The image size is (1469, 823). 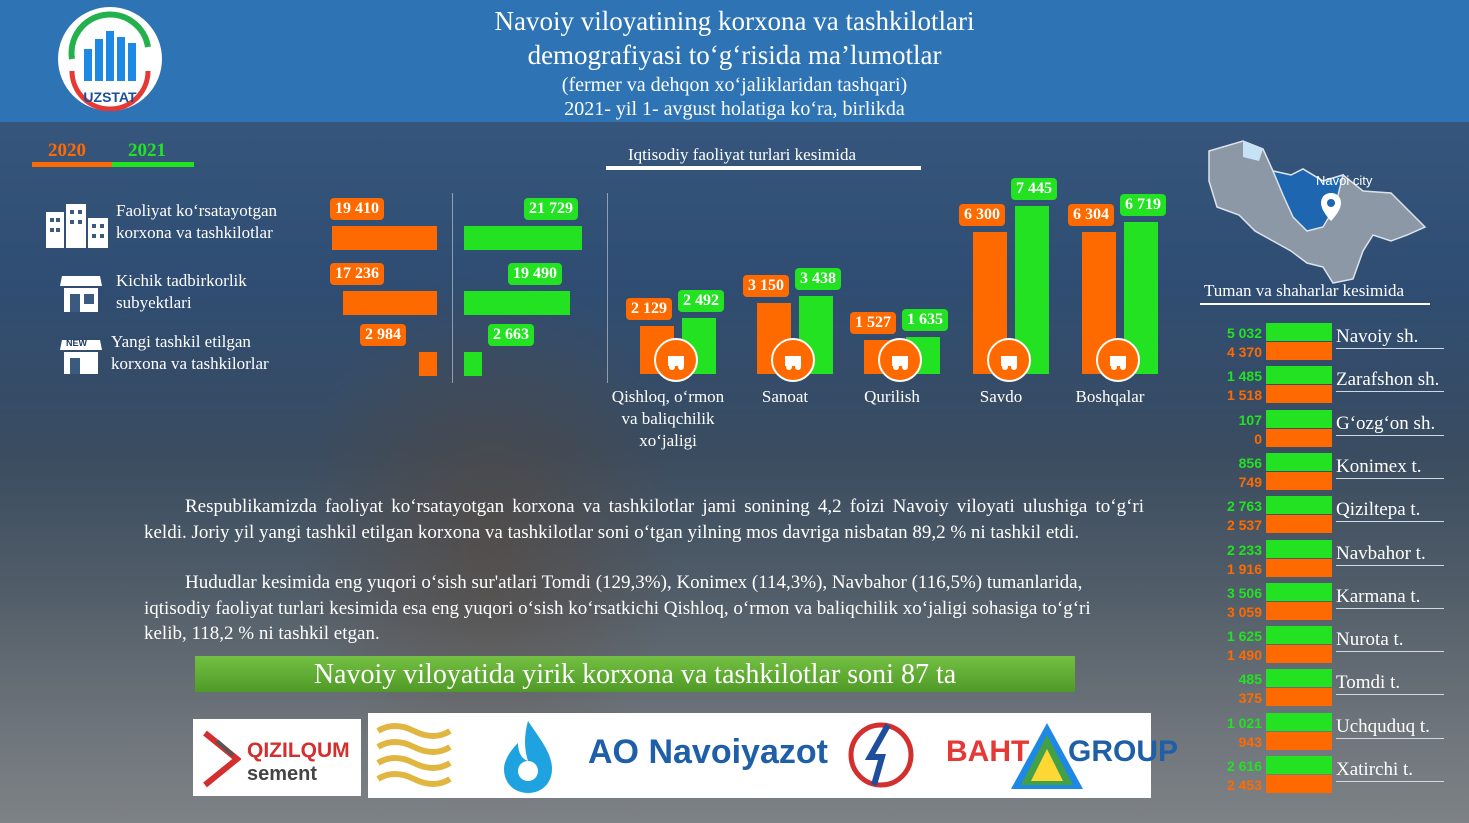 What do you see at coordinates (1390, 467) in the screenshot?
I see `district-name: Konimex t.` at bounding box center [1390, 467].